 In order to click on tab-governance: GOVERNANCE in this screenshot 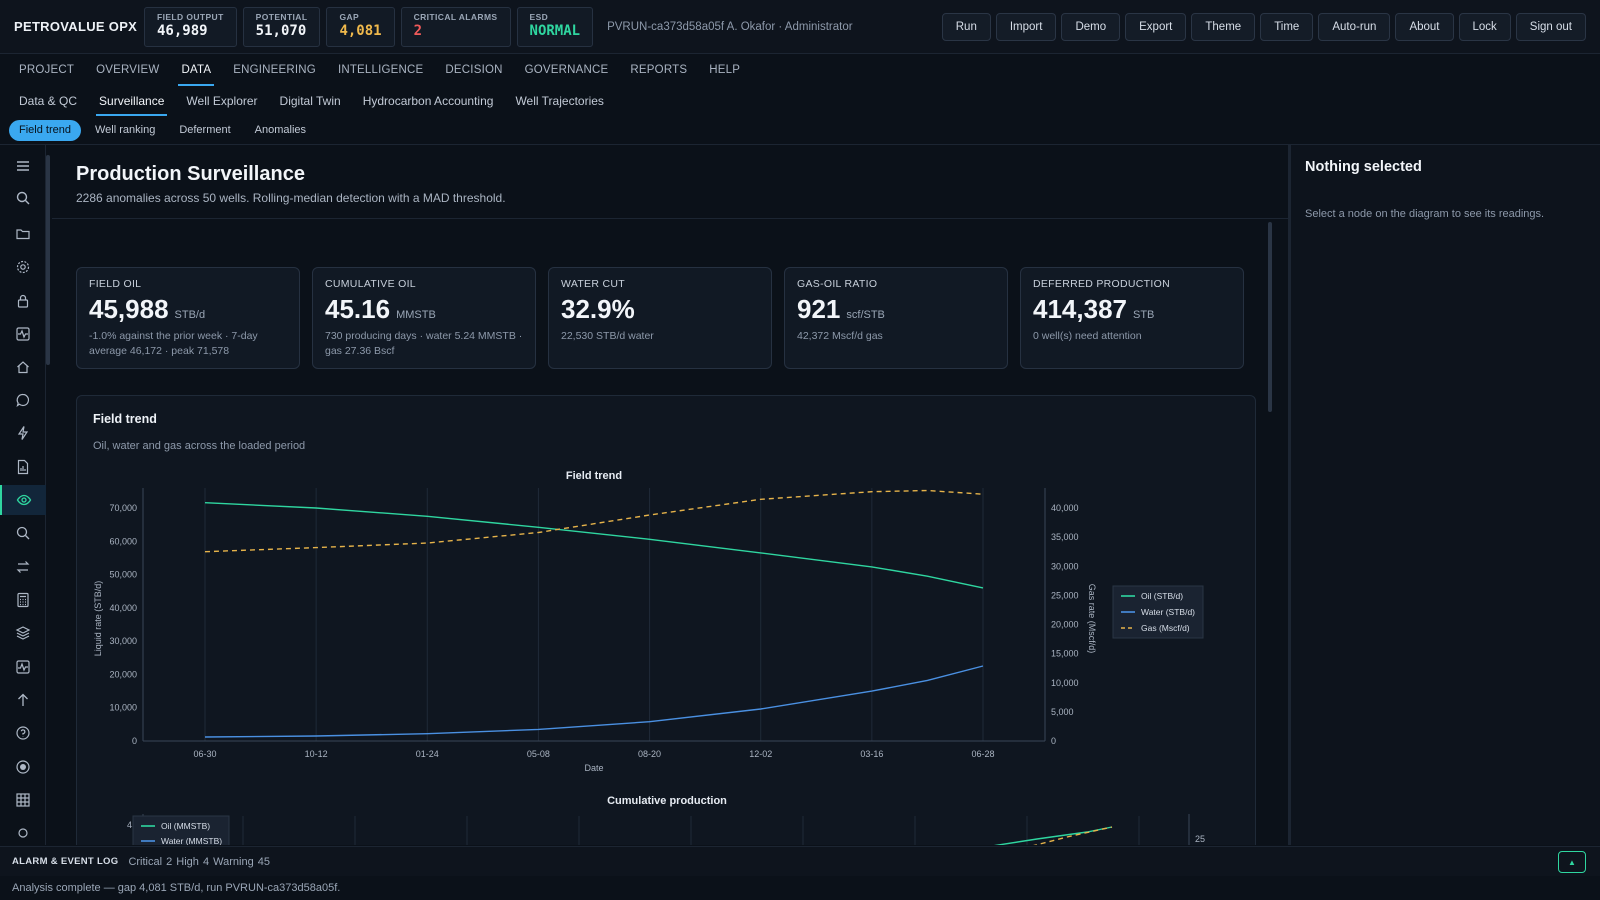, I will do `click(566, 70)`.